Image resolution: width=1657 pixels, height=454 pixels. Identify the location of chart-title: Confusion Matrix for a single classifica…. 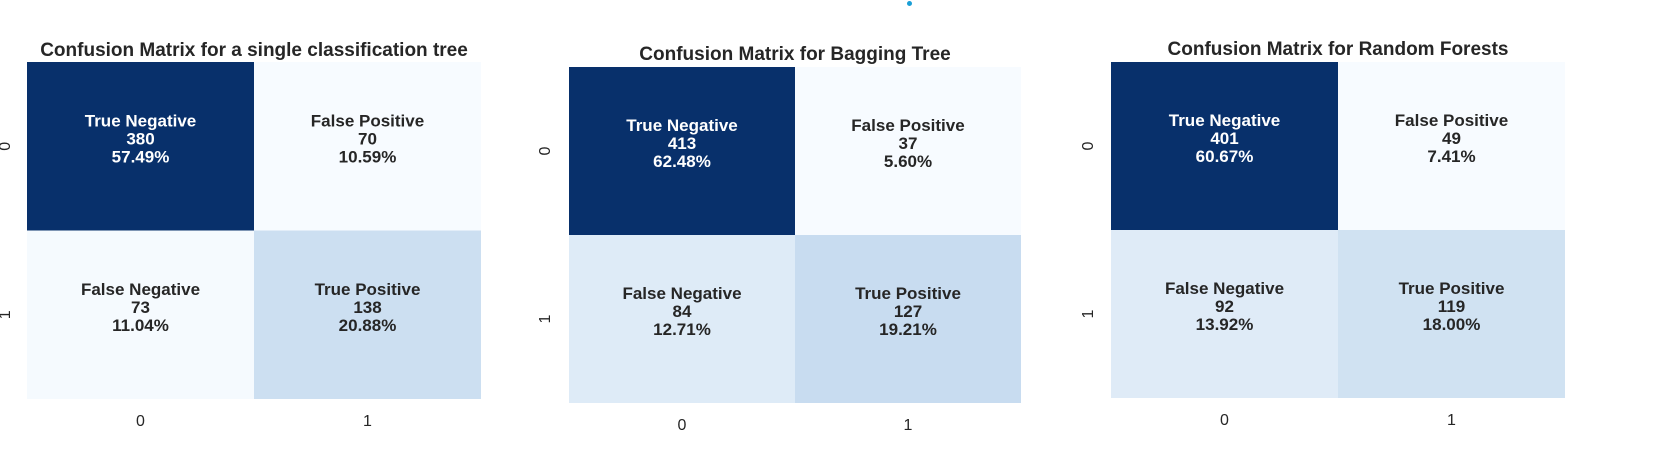
(254, 50).